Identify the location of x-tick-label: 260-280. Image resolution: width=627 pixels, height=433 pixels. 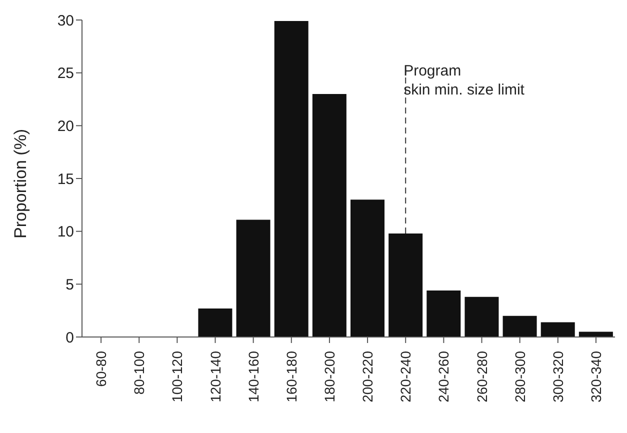
(482, 376).